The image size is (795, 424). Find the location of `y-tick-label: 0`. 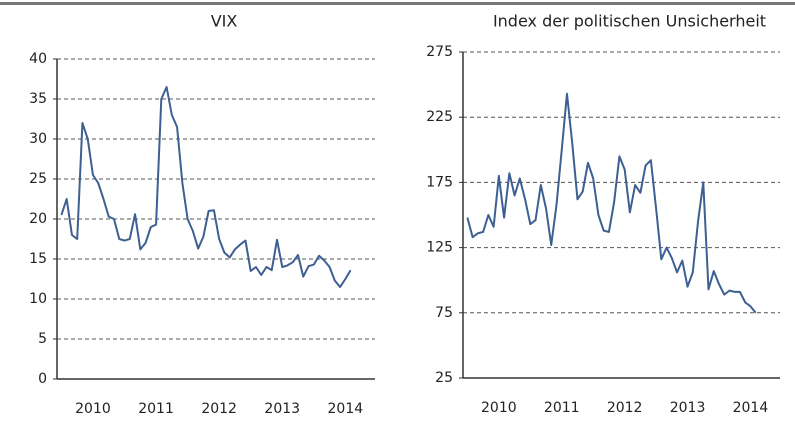

y-tick-label: 0 is located at coordinates (42, 379).